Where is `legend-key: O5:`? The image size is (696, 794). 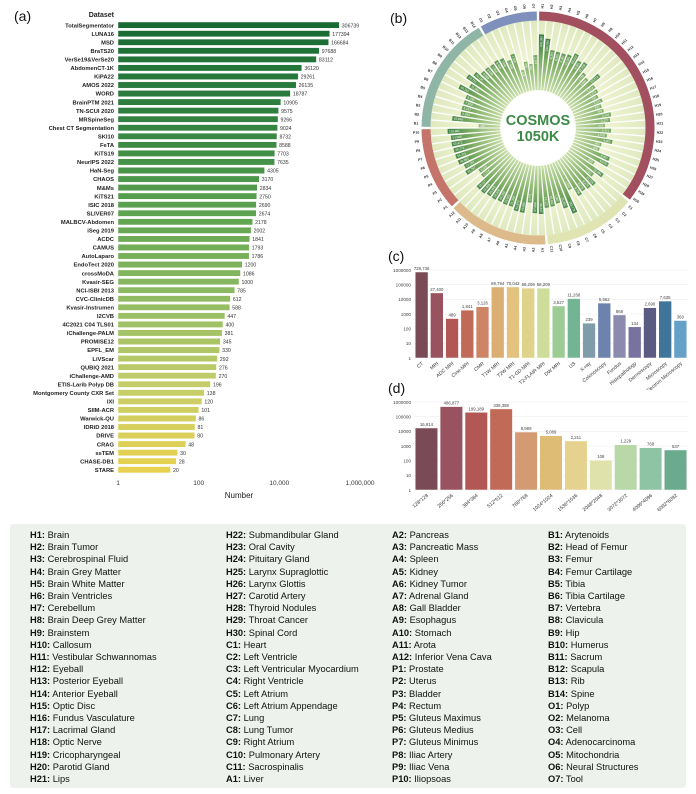
legend-key: O5: is located at coordinates (556, 754).